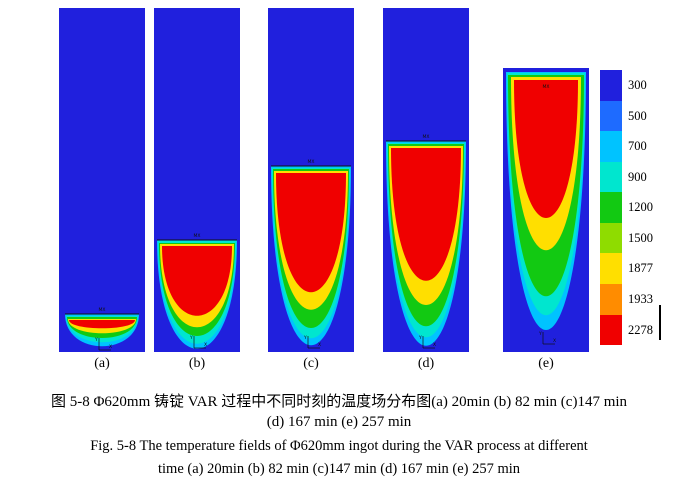  I want to click on contour-panel-a: MX Y X, so click(102, 180).